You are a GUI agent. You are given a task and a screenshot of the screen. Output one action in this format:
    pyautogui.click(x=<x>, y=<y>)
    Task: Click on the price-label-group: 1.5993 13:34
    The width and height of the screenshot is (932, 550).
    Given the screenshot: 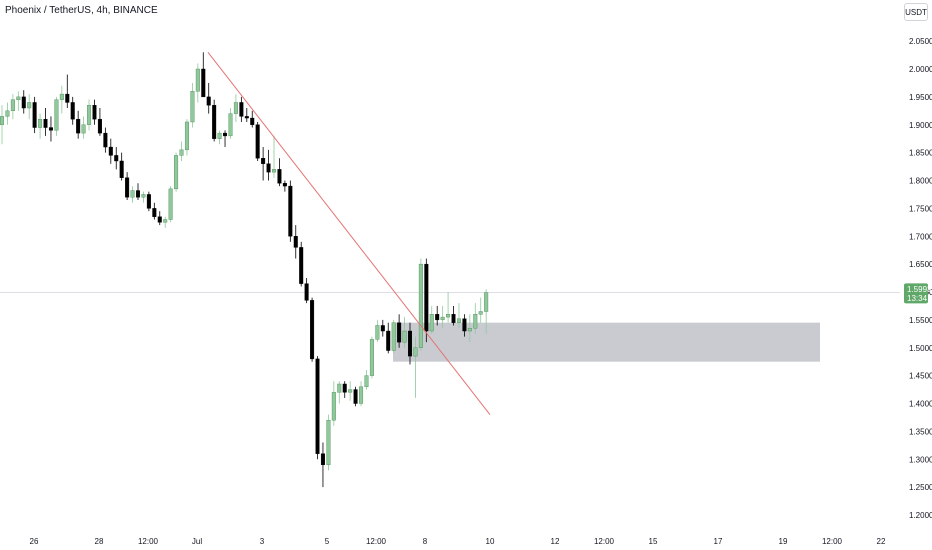 What is the action you would take?
    pyautogui.click(x=918, y=293)
    